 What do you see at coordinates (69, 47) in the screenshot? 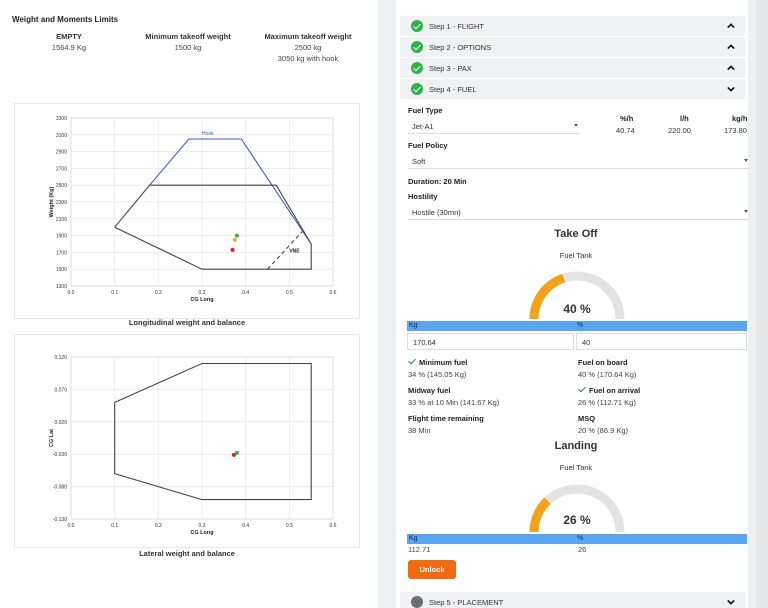
I see `empty-value: 1564.9 Kg` at bounding box center [69, 47].